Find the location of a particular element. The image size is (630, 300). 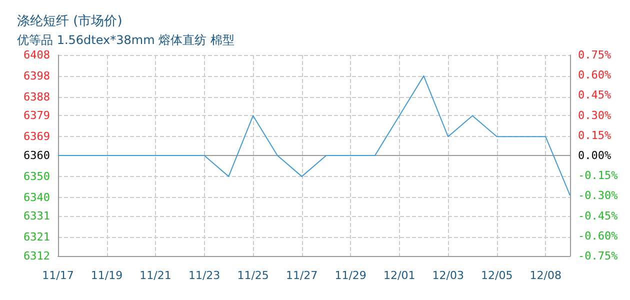

y-tick-label: 6321 is located at coordinates (37, 237).